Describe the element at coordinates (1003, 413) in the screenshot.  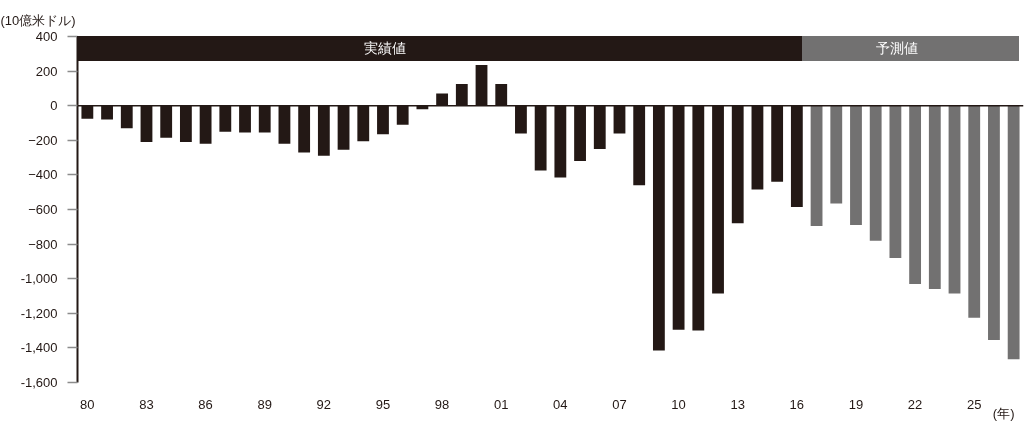
I see `x-axis-title: (年)` at that location.